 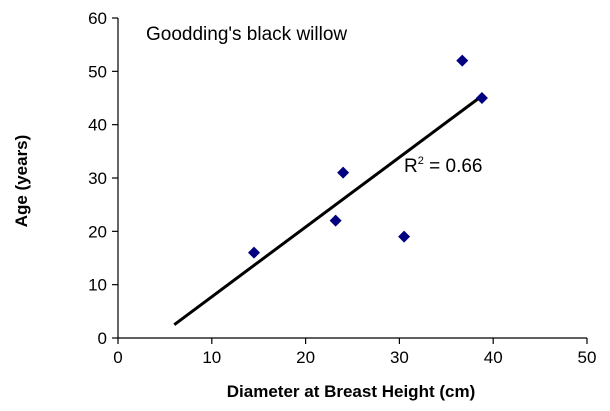 What do you see at coordinates (399, 357) in the screenshot?
I see `x-tick-label: 30` at bounding box center [399, 357].